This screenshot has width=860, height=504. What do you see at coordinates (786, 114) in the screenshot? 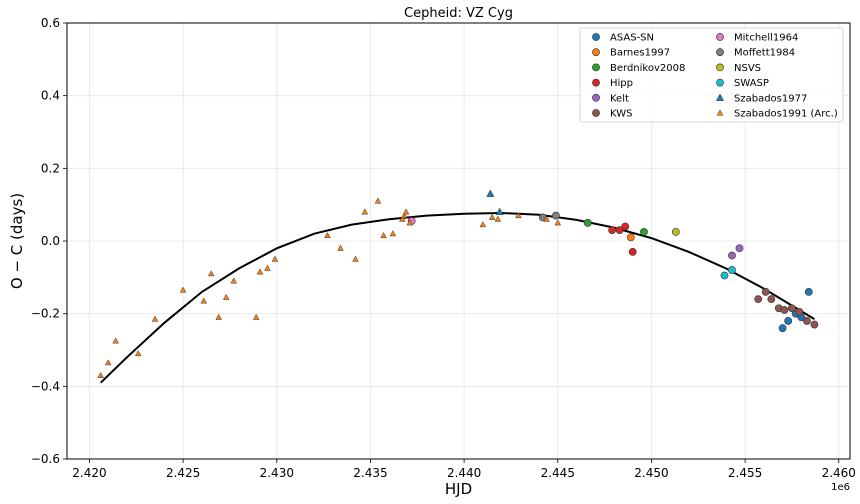
I see `legend-label: Szabados1991 (Arc.)` at bounding box center [786, 114].